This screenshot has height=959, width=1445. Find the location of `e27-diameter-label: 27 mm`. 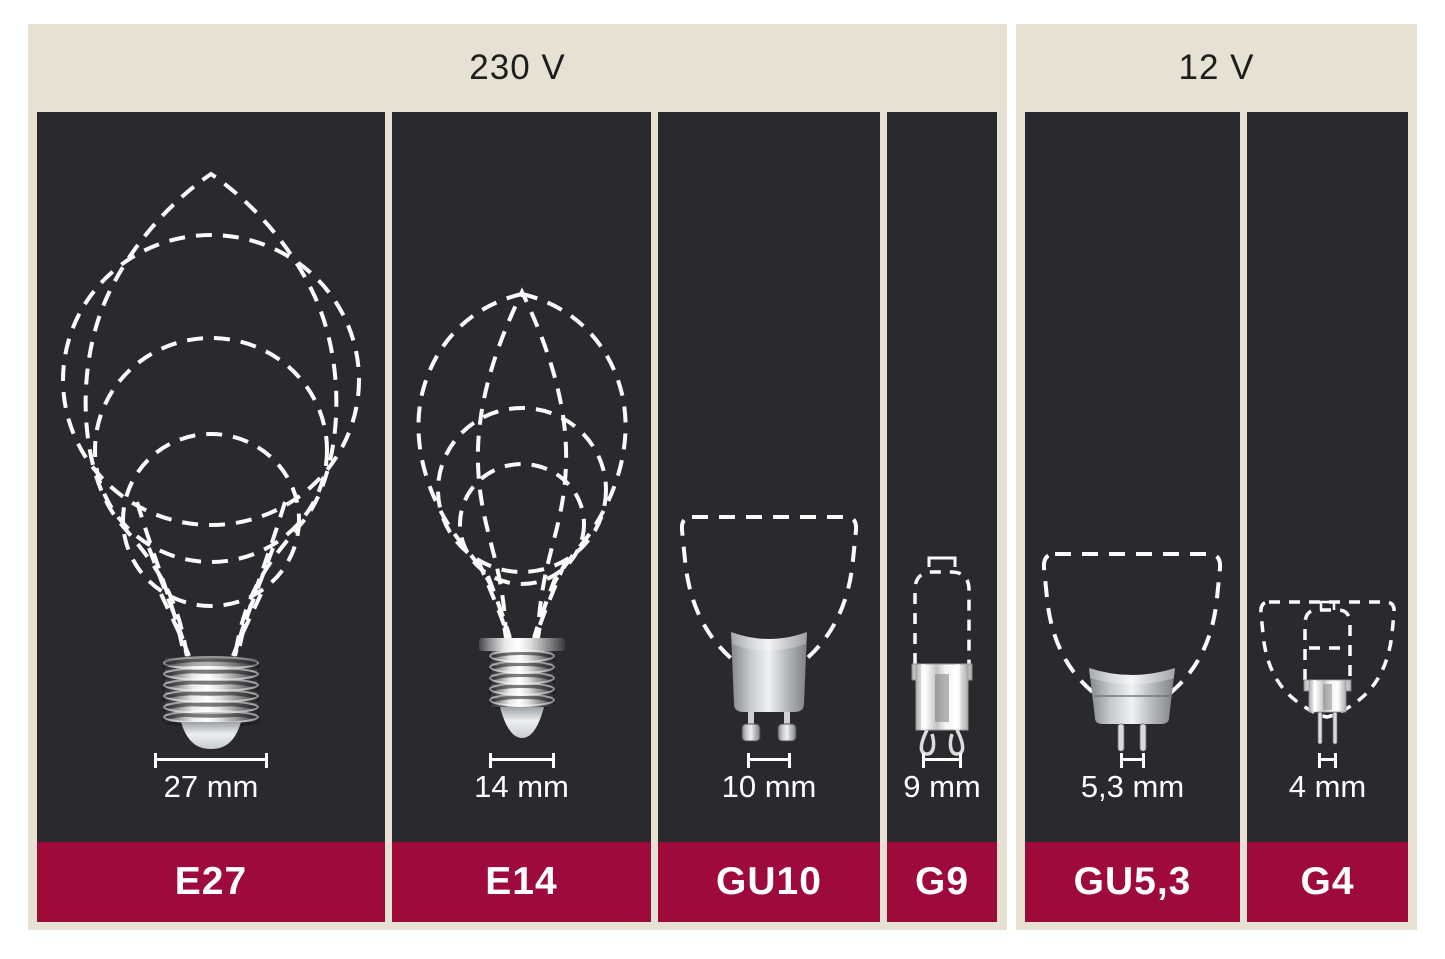

e27-diameter-label: 27 mm is located at coordinates (211, 786).